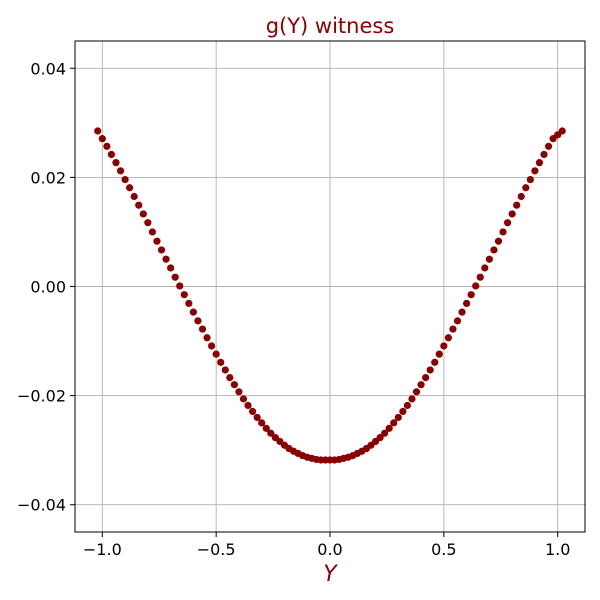  Describe the element at coordinates (48, 68) in the screenshot. I see `y-tick-label: 0.04` at that location.